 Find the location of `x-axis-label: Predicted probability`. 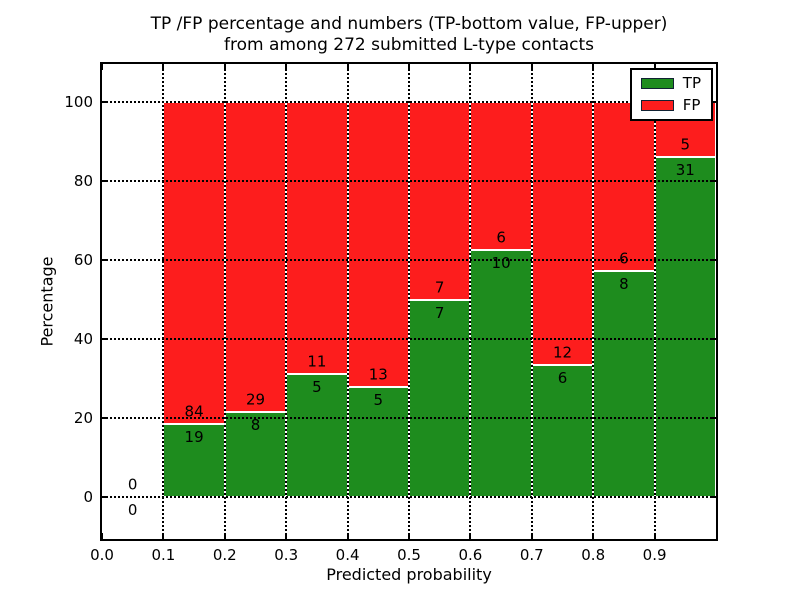

x-axis-label: Predicted probability is located at coordinates (409, 574).